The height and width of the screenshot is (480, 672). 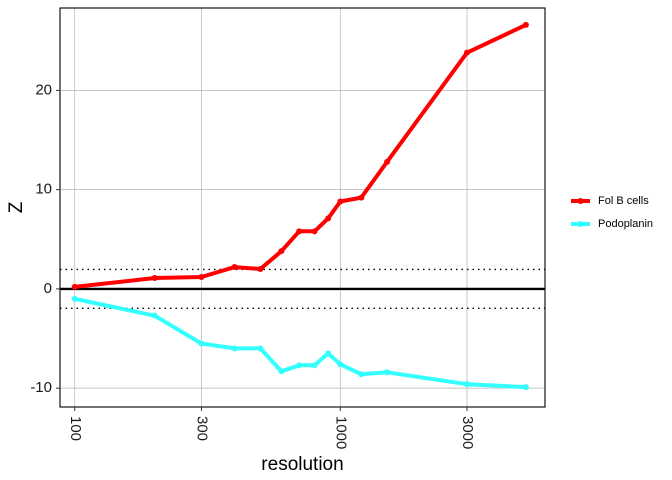 What do you see at coordinates (612, 212) in the screenshot?
I see `legend: Fol B cells Podoplanin` at bounding box center [612, 212].